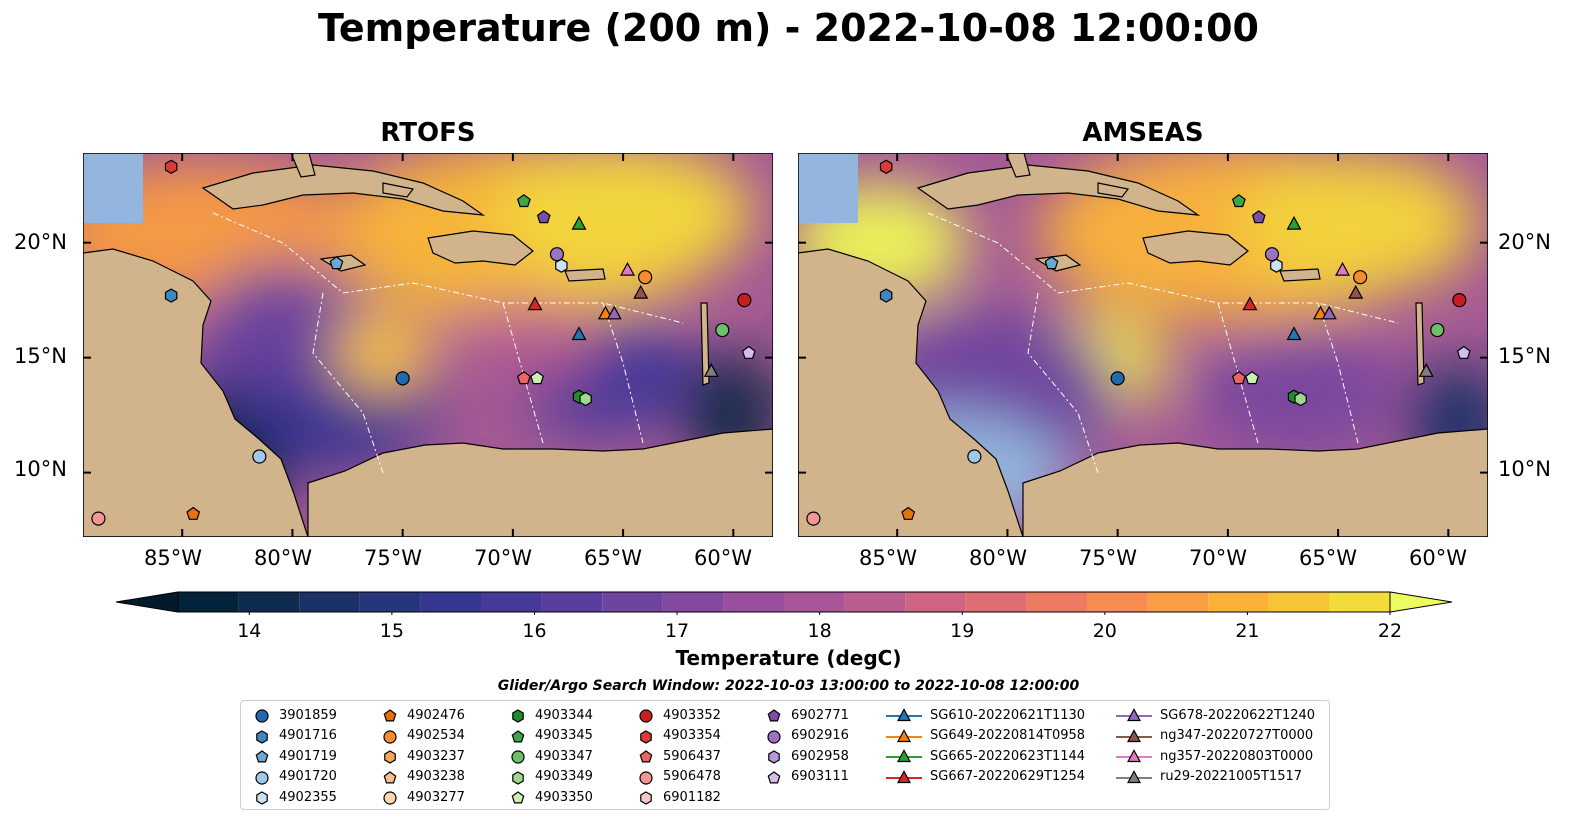 The image size is (1577, 826). I want to click on legend-item-4903352: 4903352, so click(679, 715).